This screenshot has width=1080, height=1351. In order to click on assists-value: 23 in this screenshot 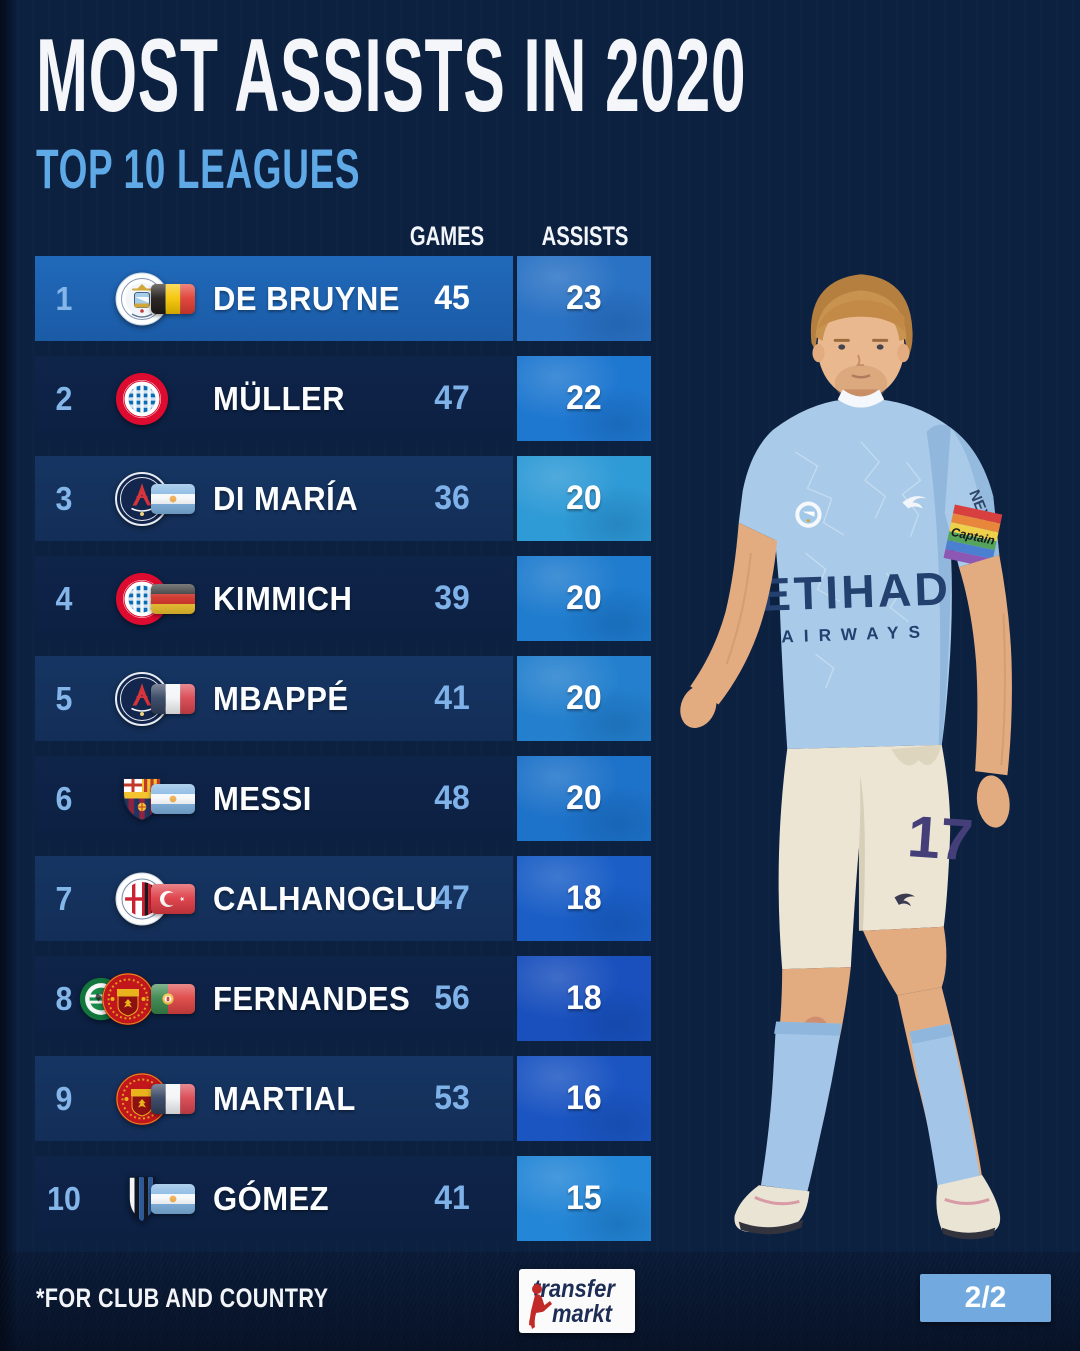, I will do `click(584, 298)`.